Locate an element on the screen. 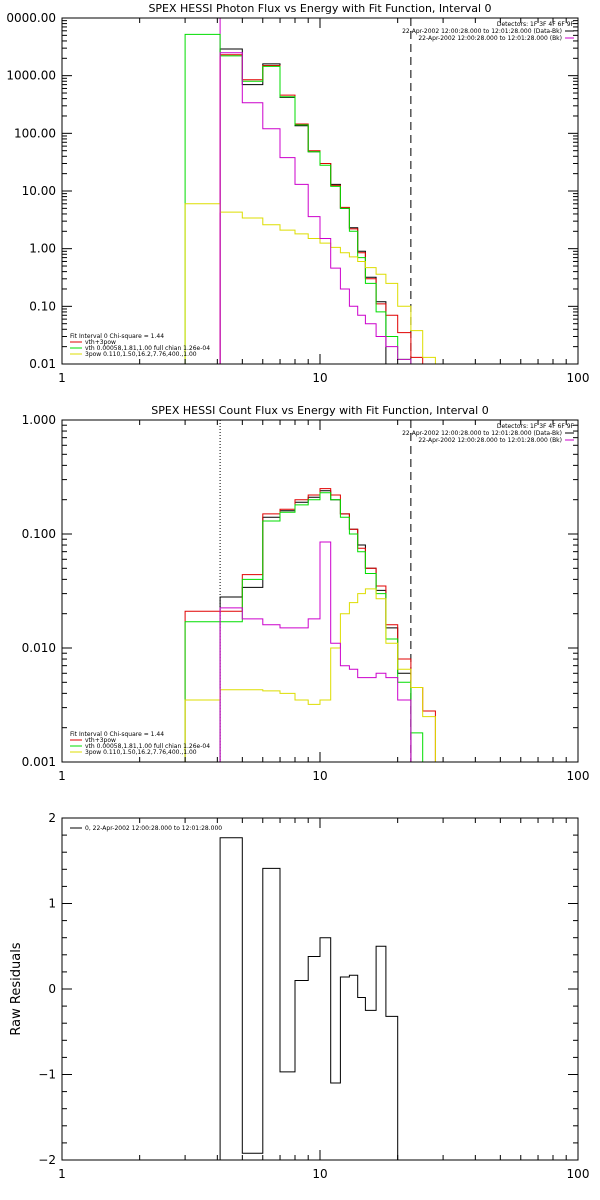  y-tick-label: 0 is located at coordinates (52, 989).